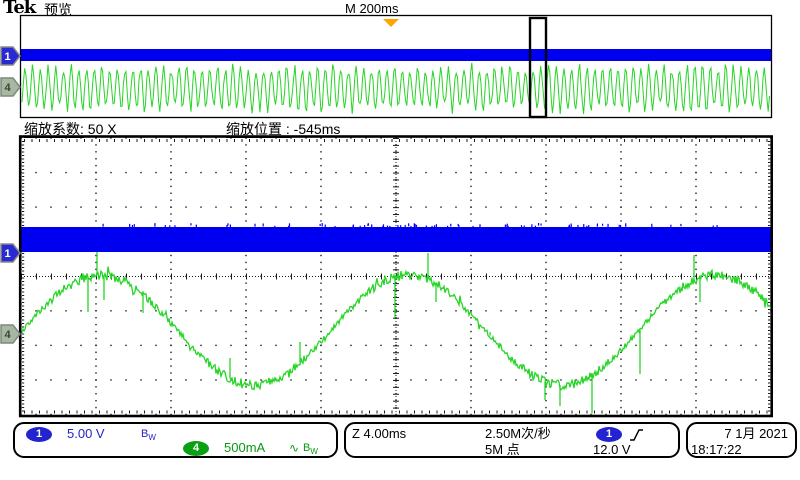 The image size is (800, 480). Describe the element at coordinates (148, 435) in the screenshot. I see `ch1-bandwidth-icon: BW` at that location.